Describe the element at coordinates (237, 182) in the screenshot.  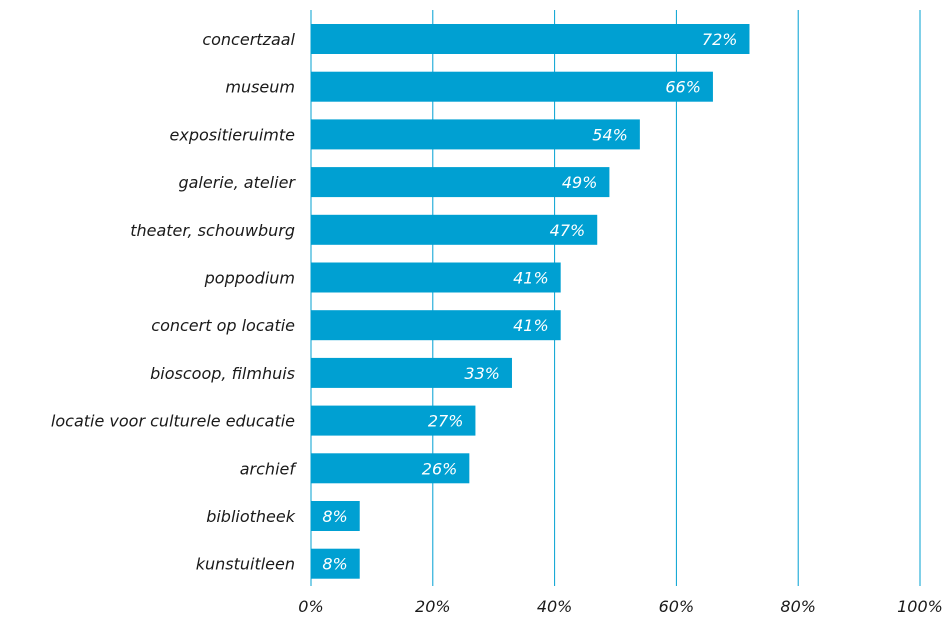
I see `category-label: galerie, atelier` at that location.